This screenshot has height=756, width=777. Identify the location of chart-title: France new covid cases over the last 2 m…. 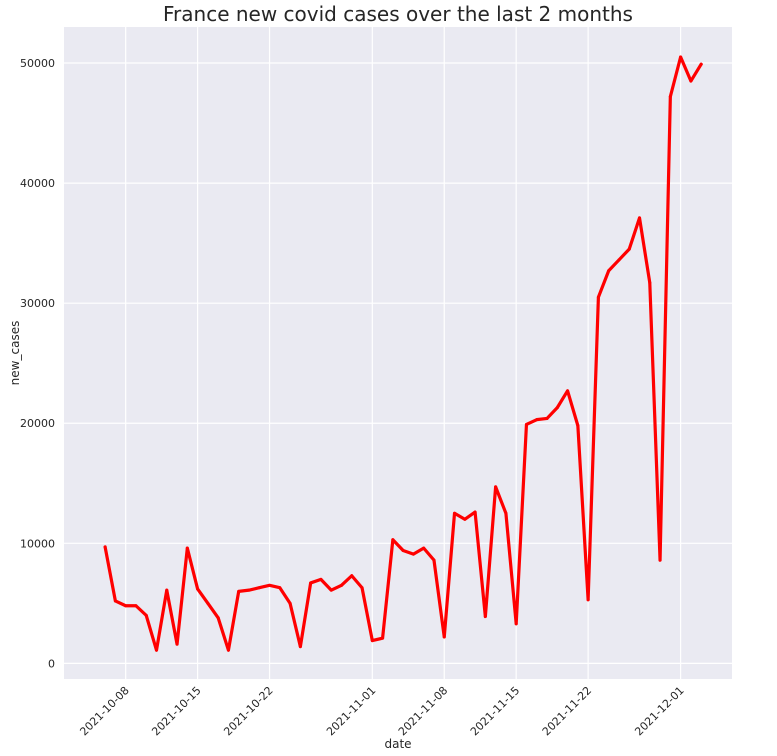
(398, 14).